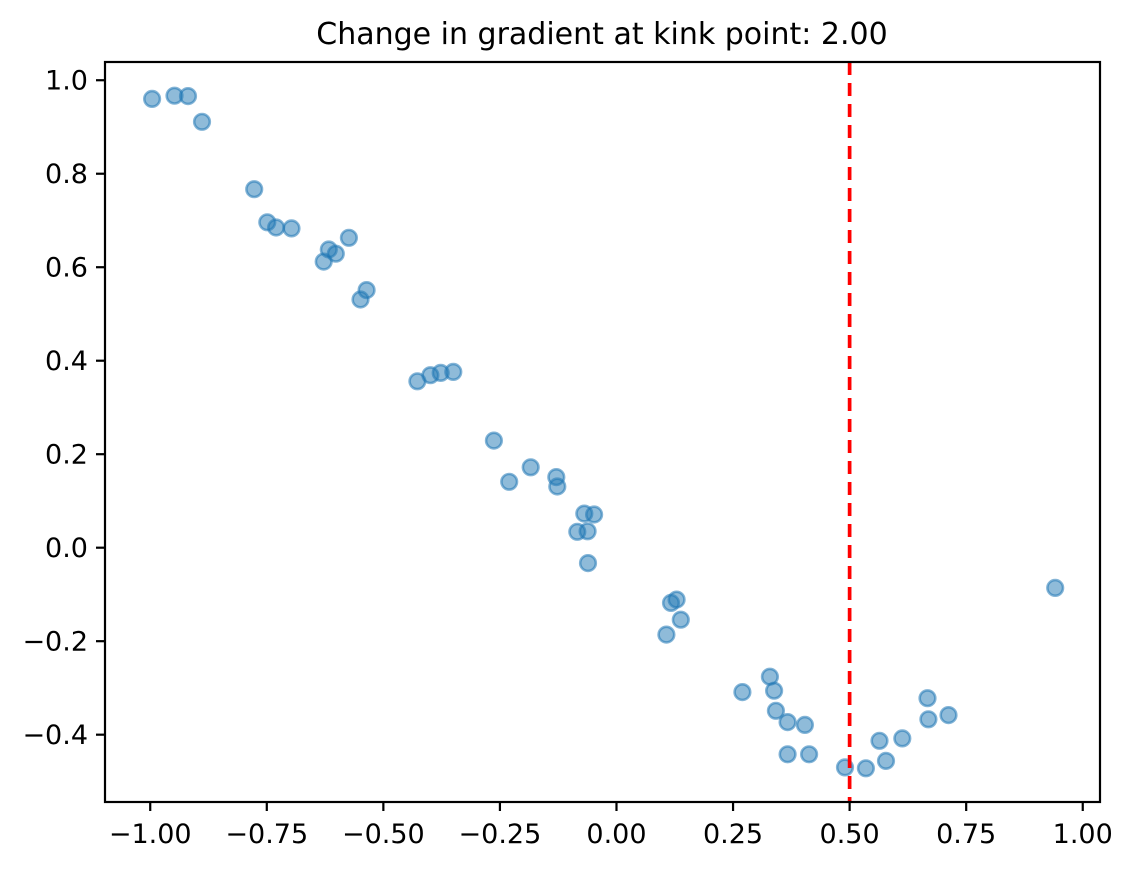  Describe the element at coordinates (55, 735) in the screenshot. I see `y-tick-label: −0.4` at that location.